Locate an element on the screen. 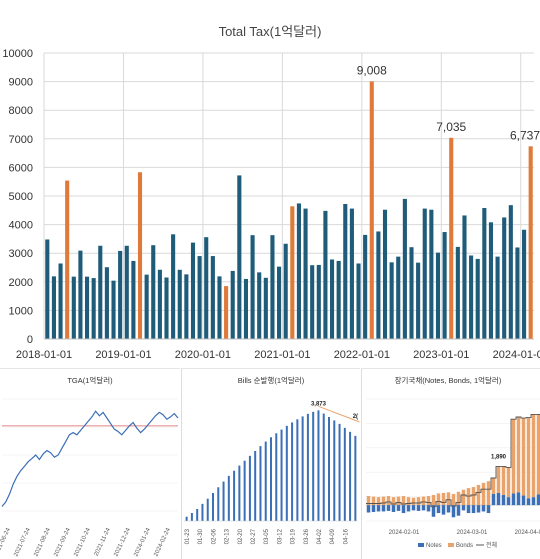 This screenshot has height=559, width=540. y-tick-label: 7000 is located at coordinates (21, 140).